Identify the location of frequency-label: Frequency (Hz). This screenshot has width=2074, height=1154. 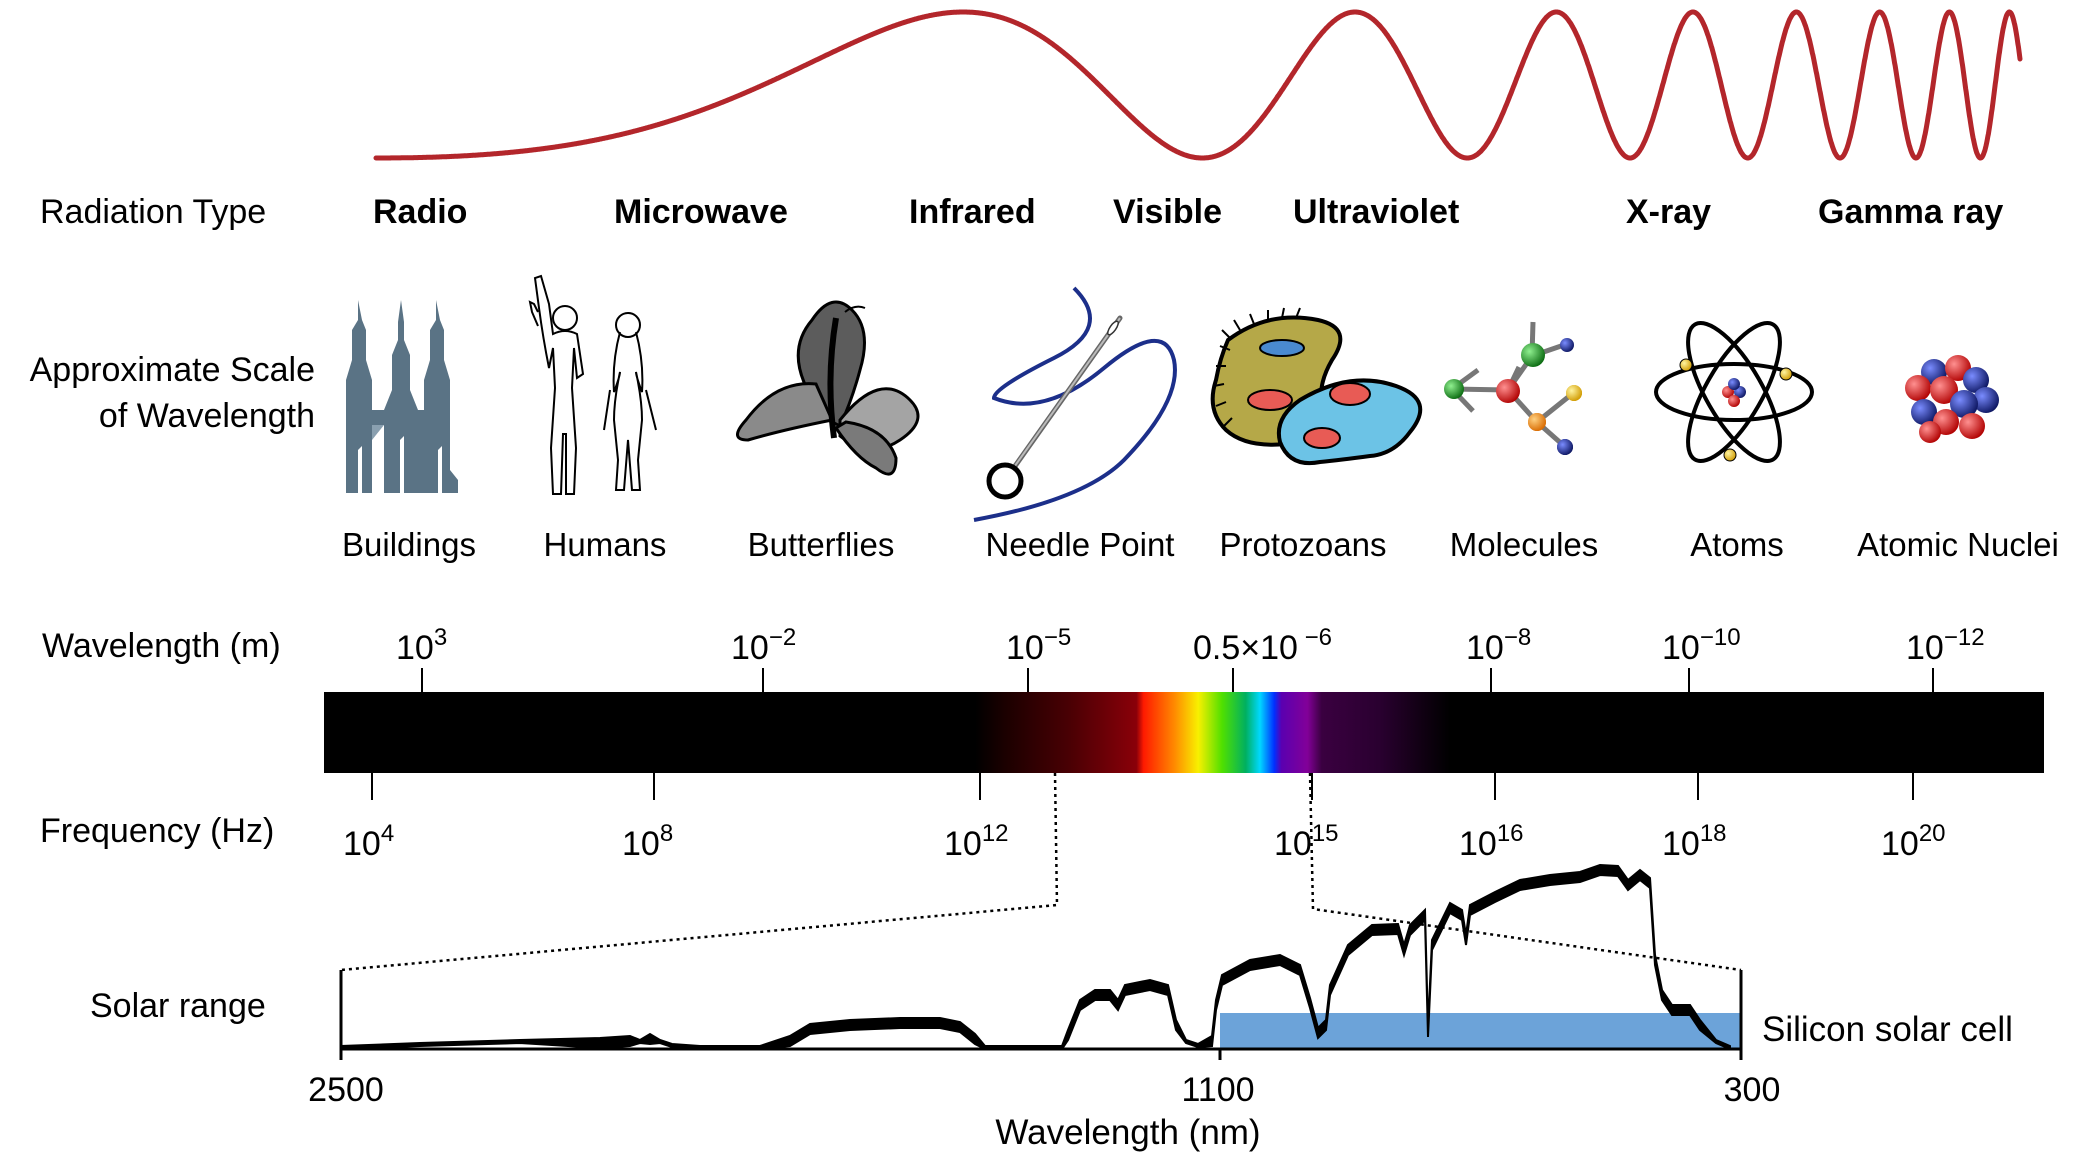
(157, 831).